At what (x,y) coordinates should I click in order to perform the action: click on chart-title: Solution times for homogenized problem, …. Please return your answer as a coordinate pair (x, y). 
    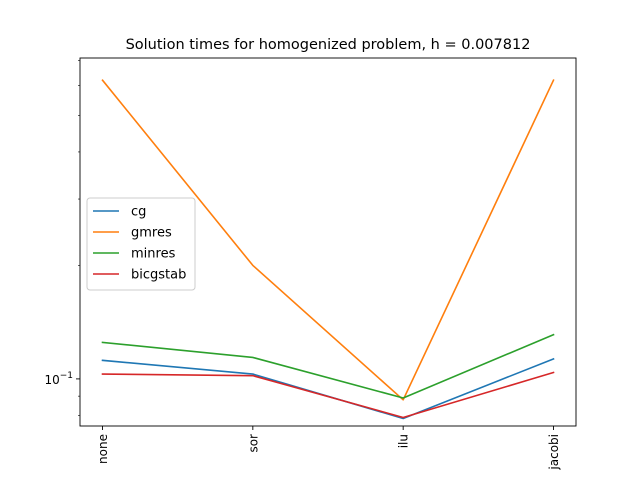
    Looking at the image, I should click on (328, 45).